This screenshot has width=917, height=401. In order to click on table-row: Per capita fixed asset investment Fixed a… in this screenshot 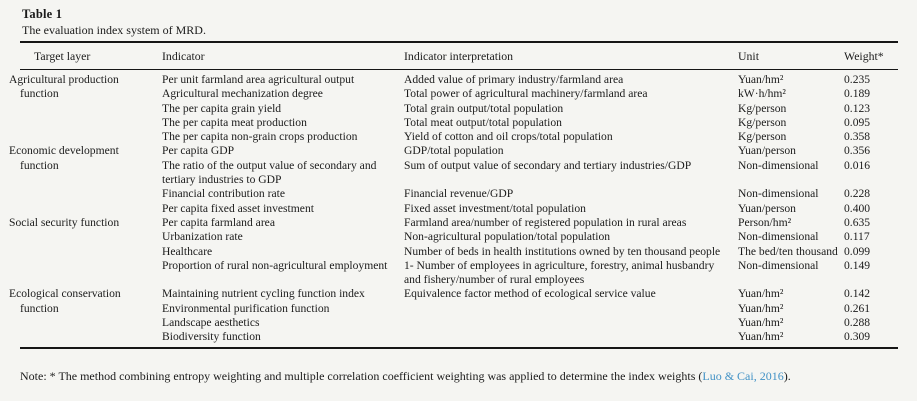, I will do `click(459, 209)`.